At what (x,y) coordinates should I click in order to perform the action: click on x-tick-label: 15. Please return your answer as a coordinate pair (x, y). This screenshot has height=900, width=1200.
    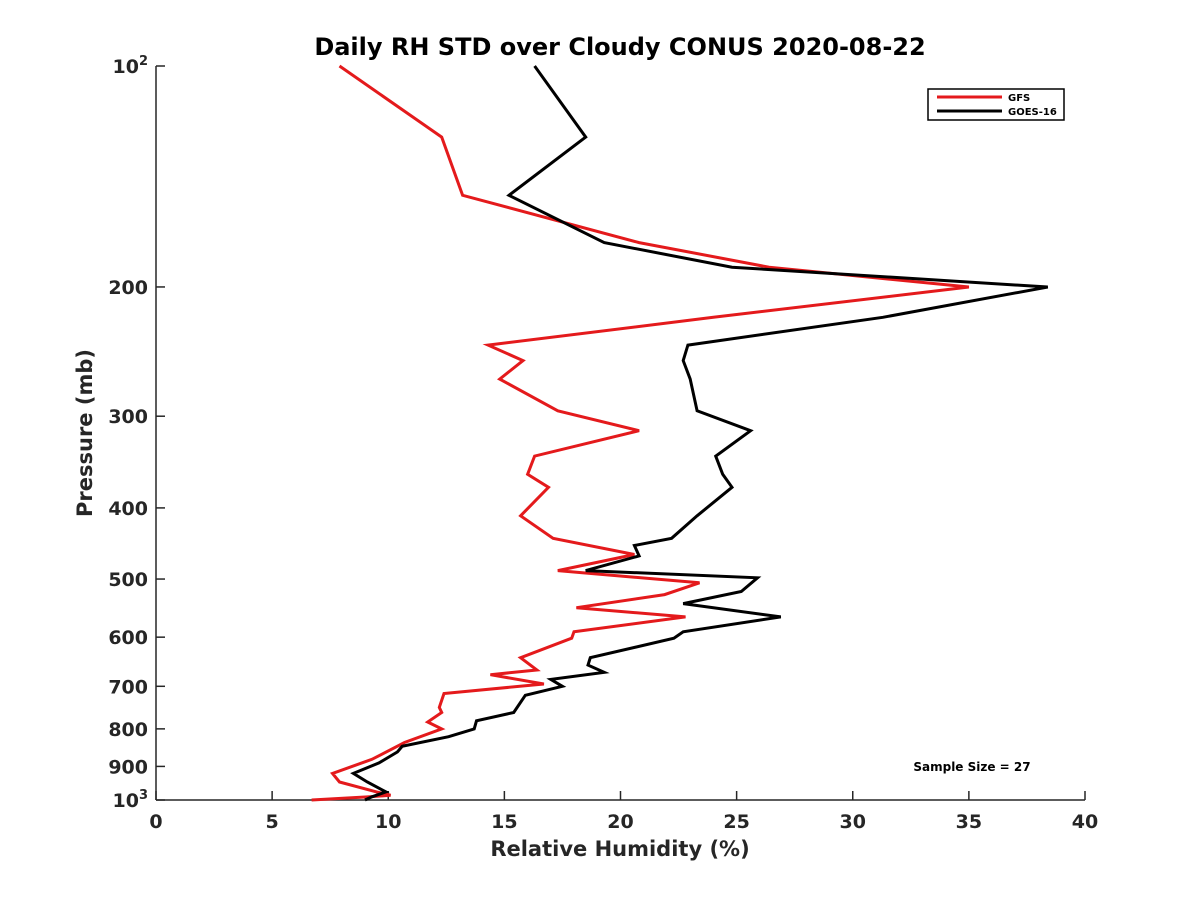
    Looking at the image, I should click on (504, 822).